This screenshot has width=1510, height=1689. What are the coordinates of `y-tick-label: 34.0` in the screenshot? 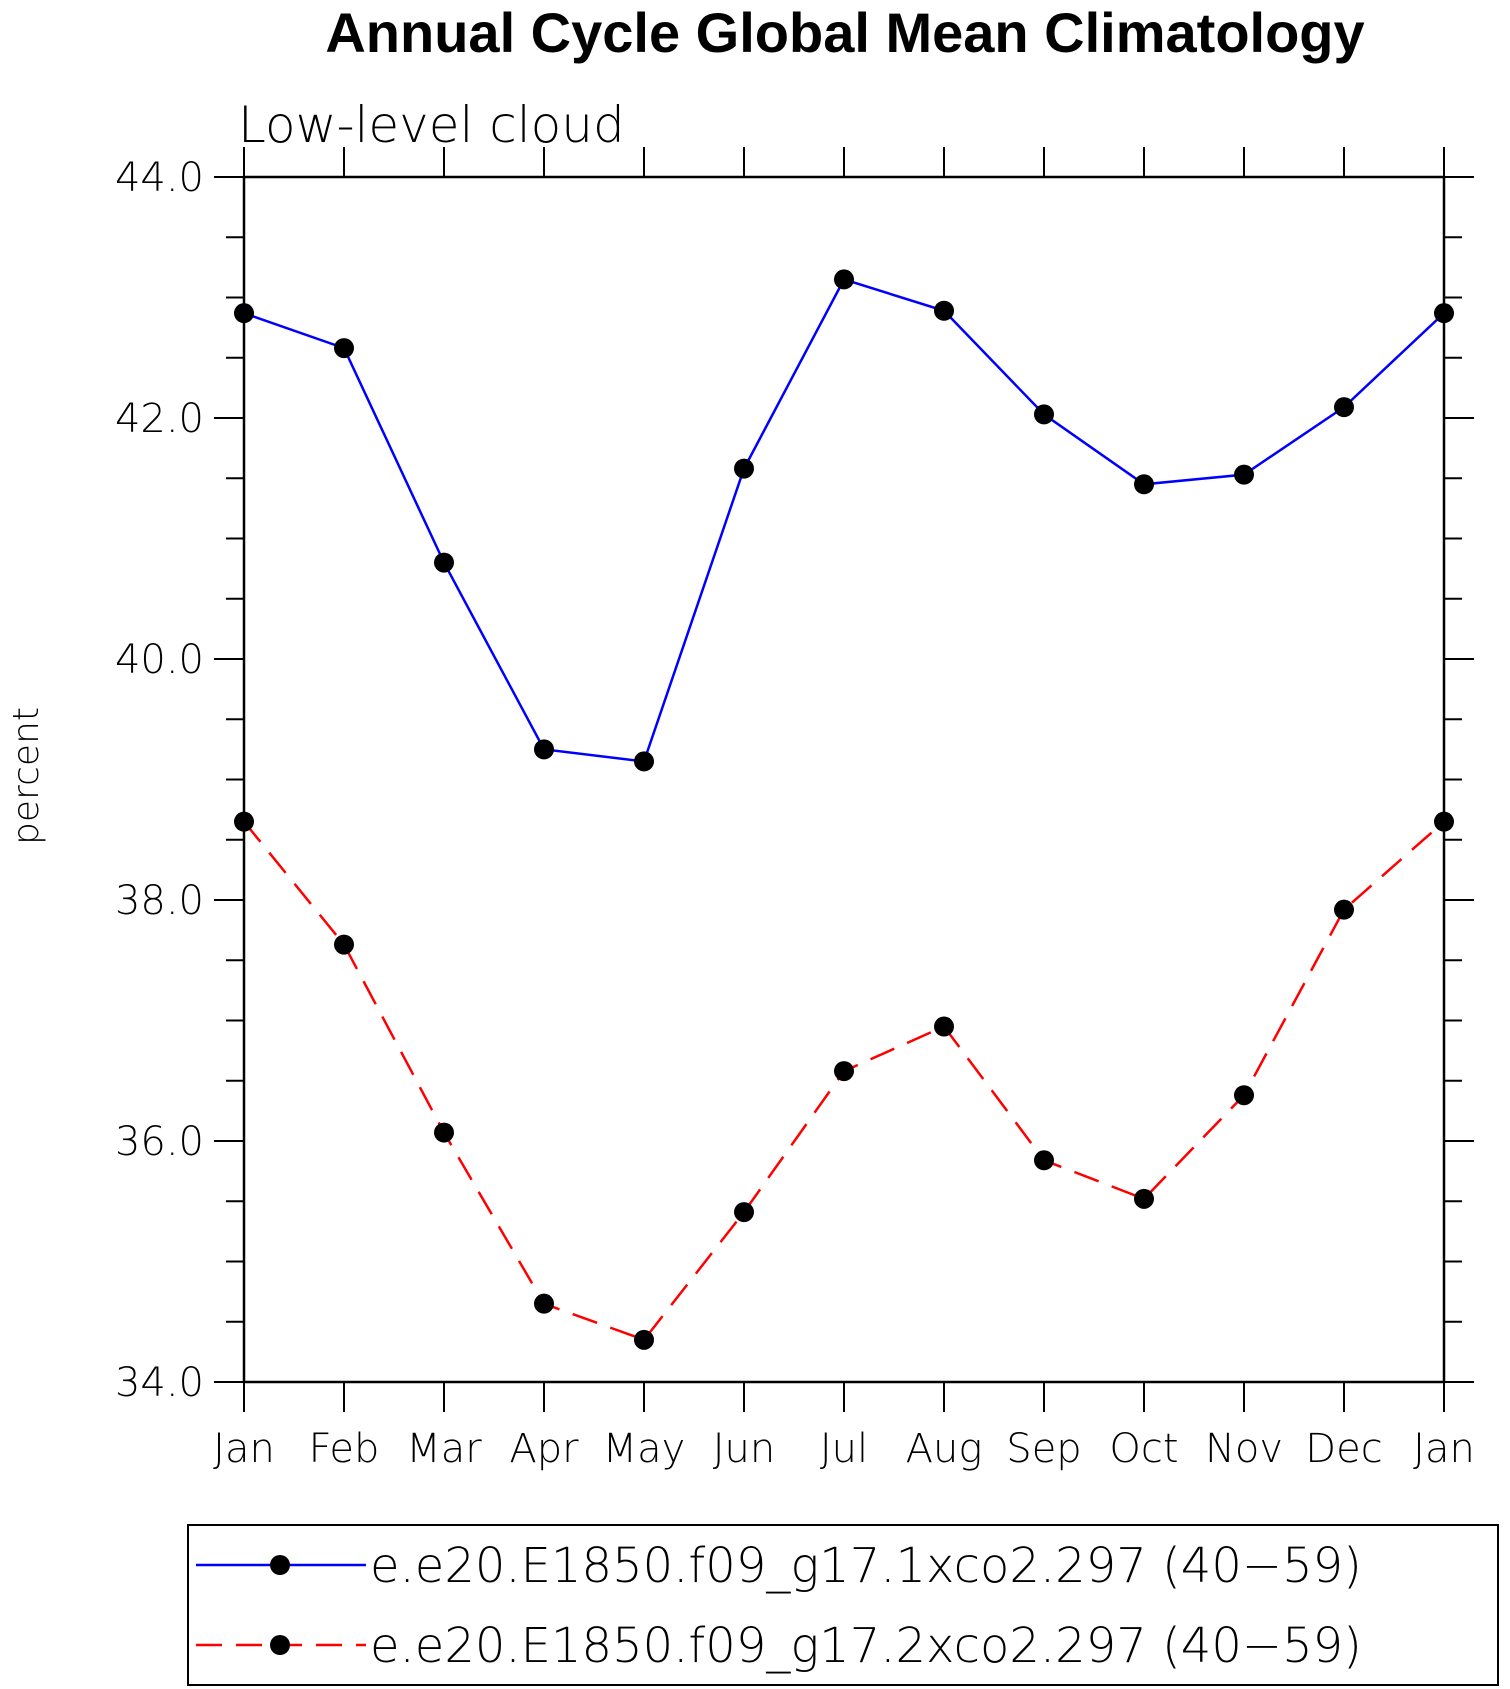 It's located at (159, 1383).